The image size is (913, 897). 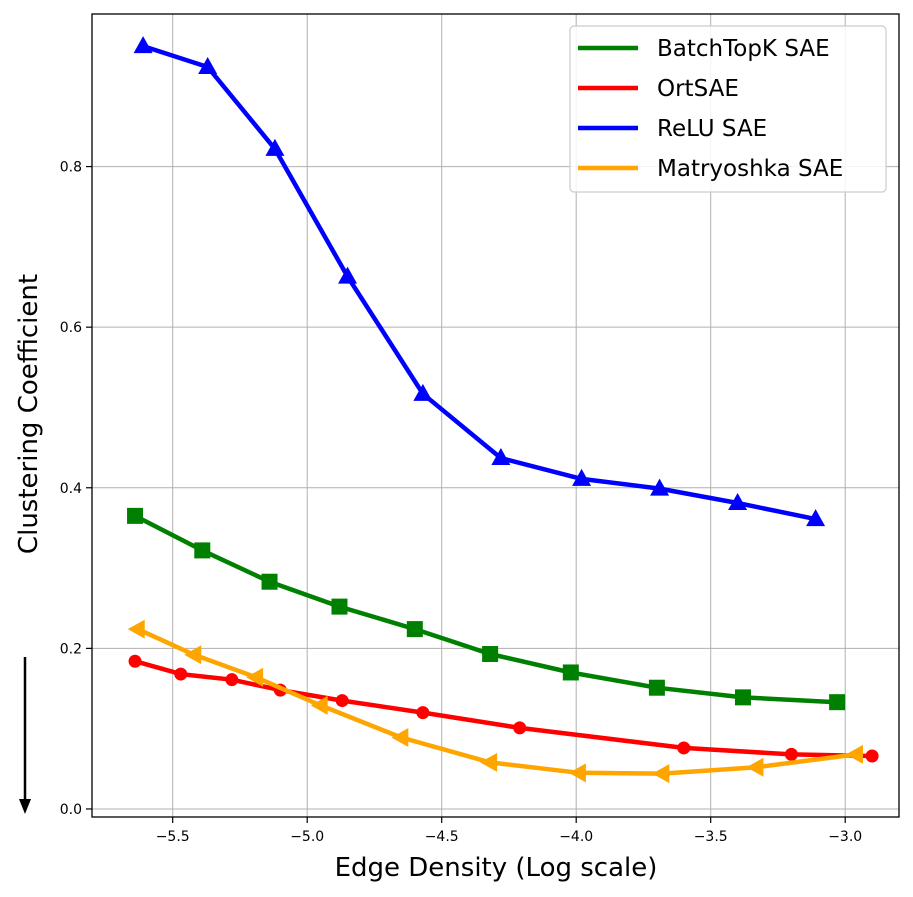 What do you see at coordinates (71, 168) in the screenshot?
I see `y-tick-label: 0.8` at bounding box center [71, 168].